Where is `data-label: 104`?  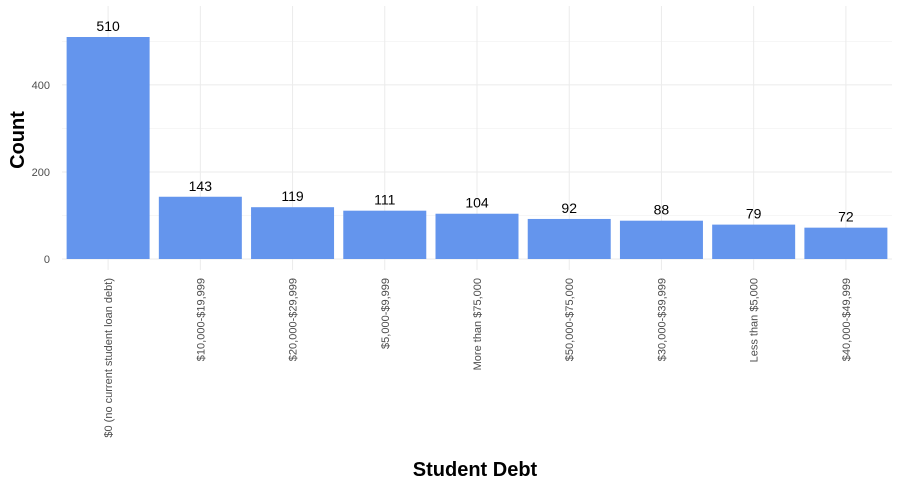 data-label: 104 is located at coordinates (477, 203).